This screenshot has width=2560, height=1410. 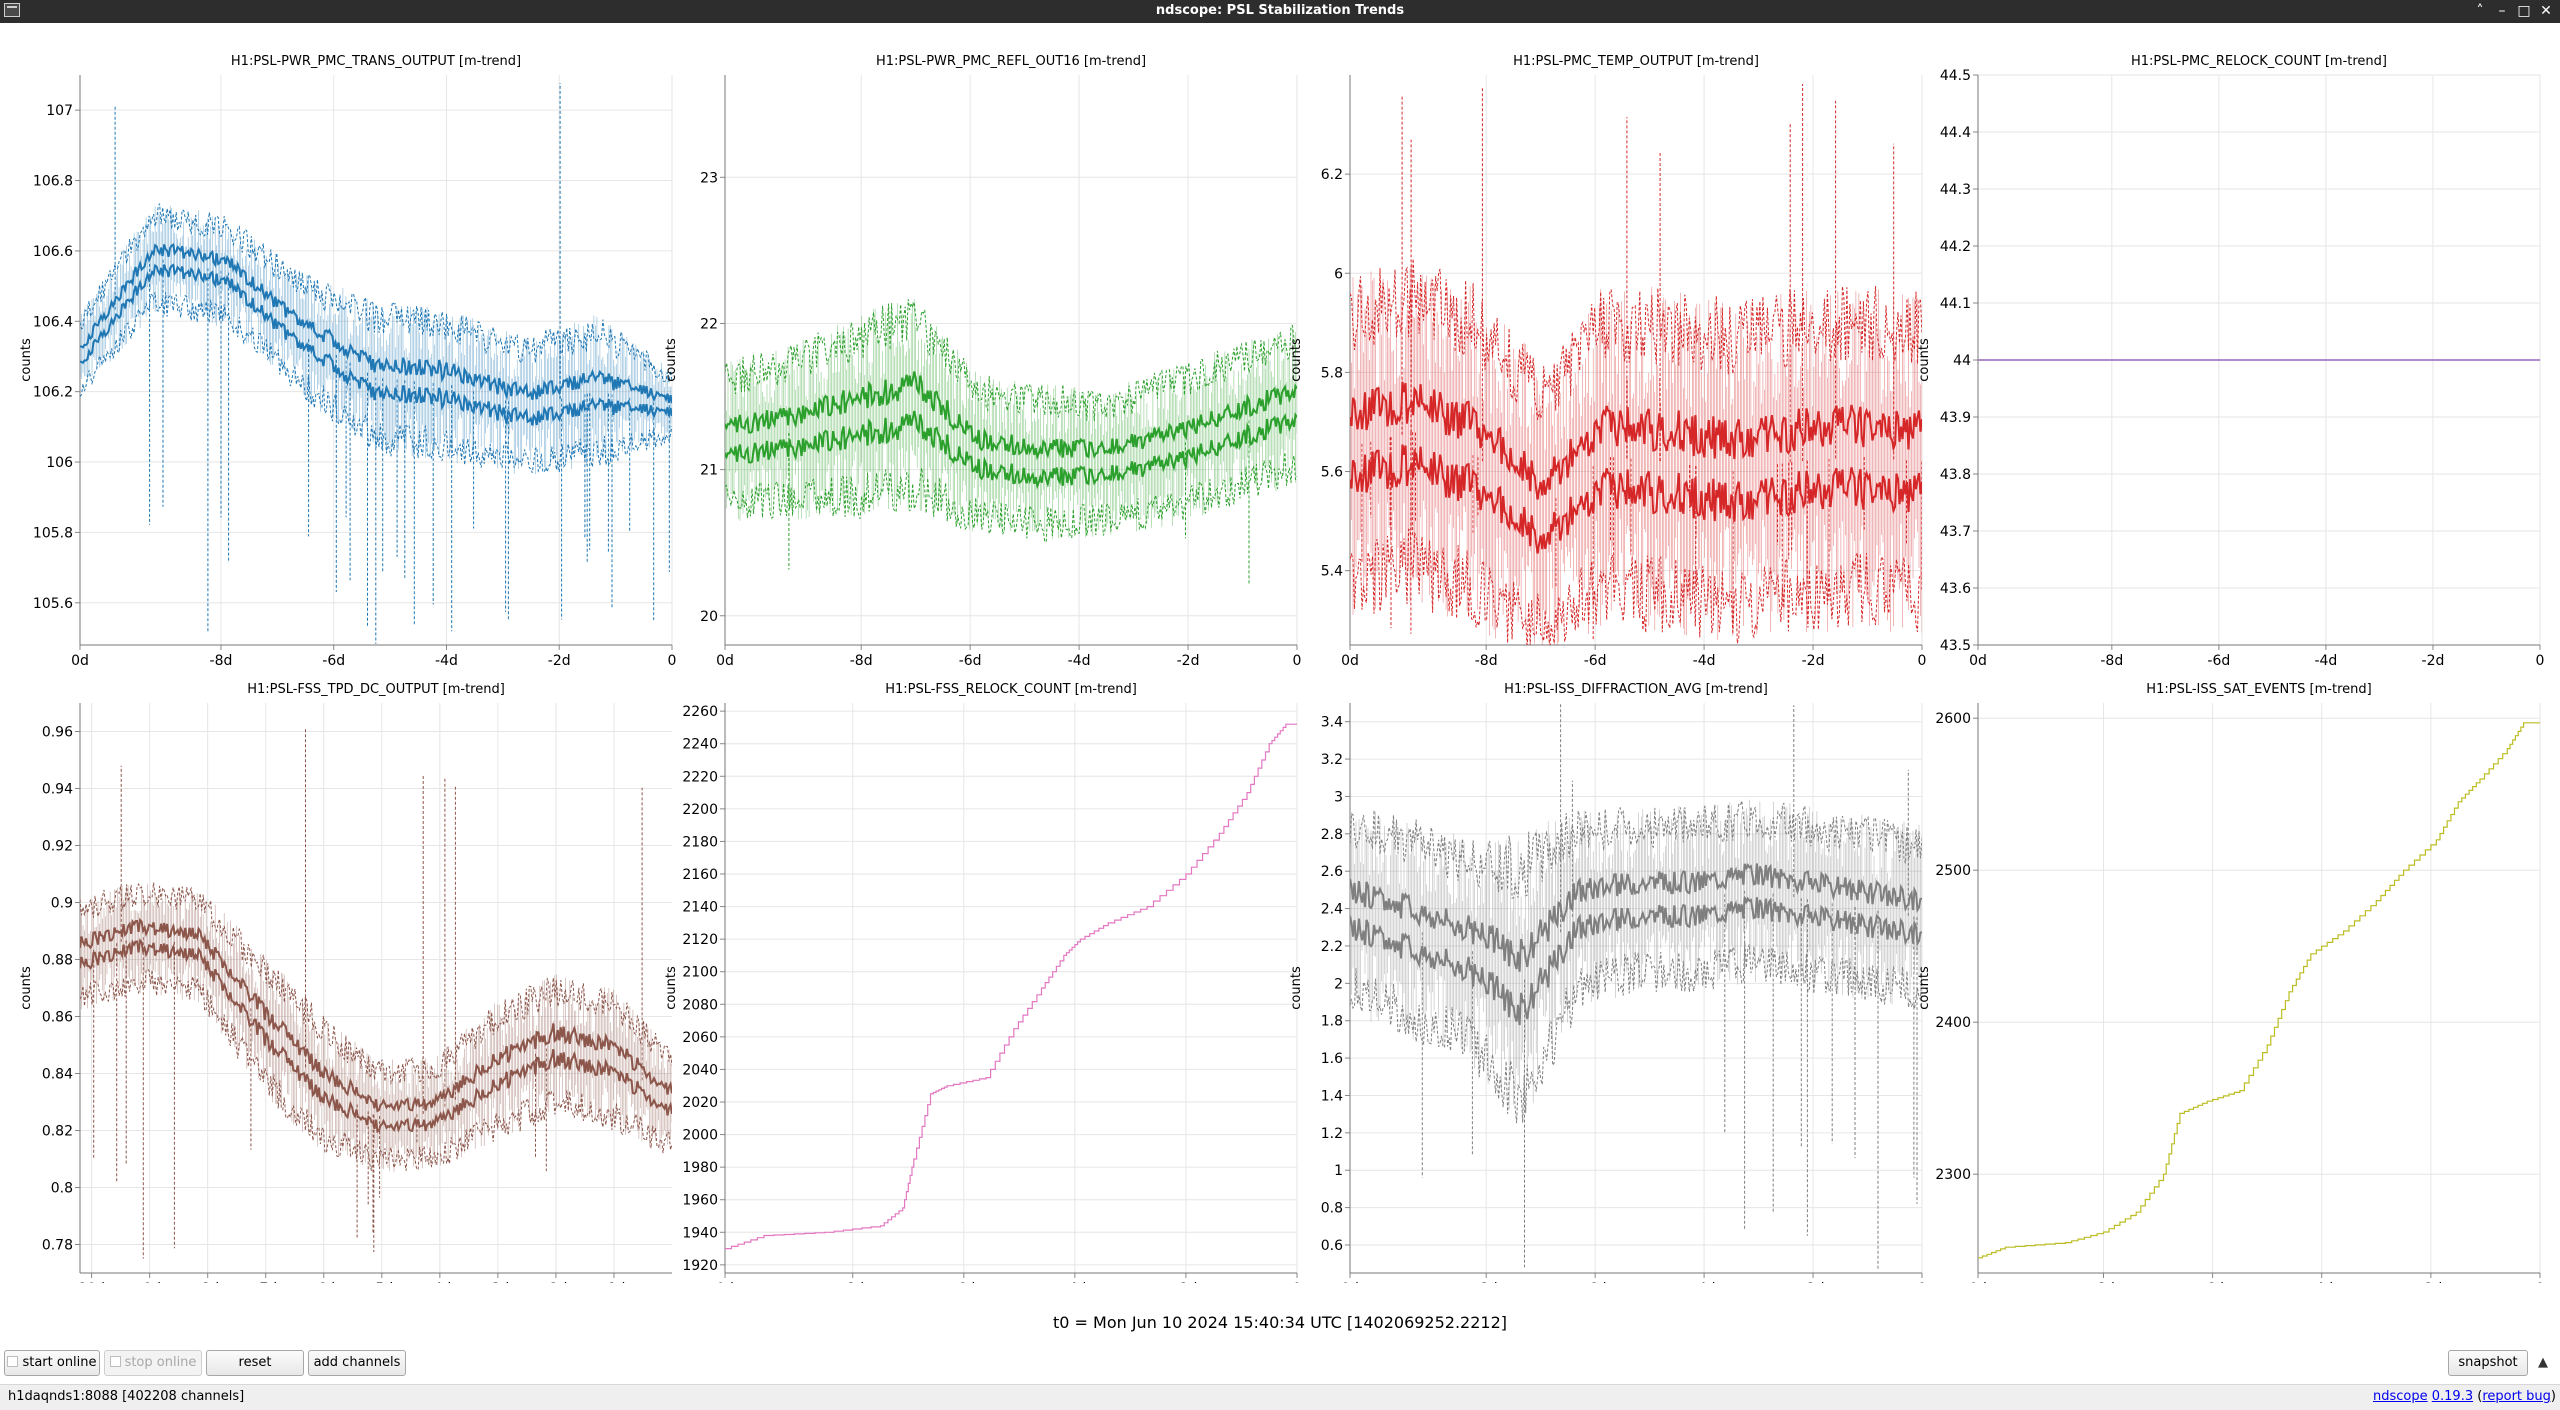 I want to click on y-tick-label: 2080, so click(x=700, y=1005).